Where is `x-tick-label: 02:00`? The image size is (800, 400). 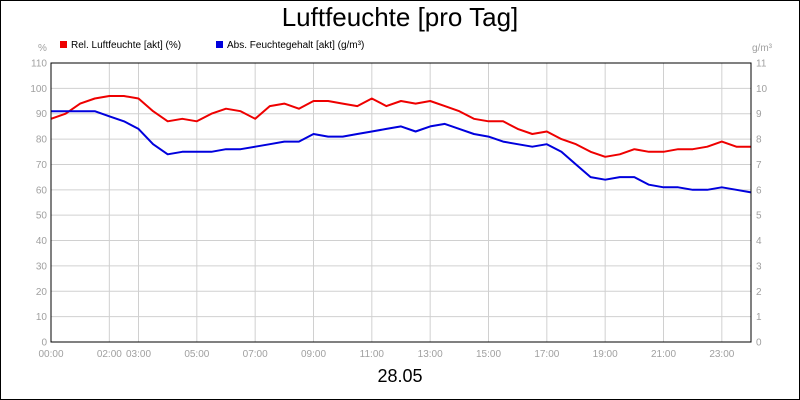 x-tick-label: 02:00 is located at coordinates (109, 354).